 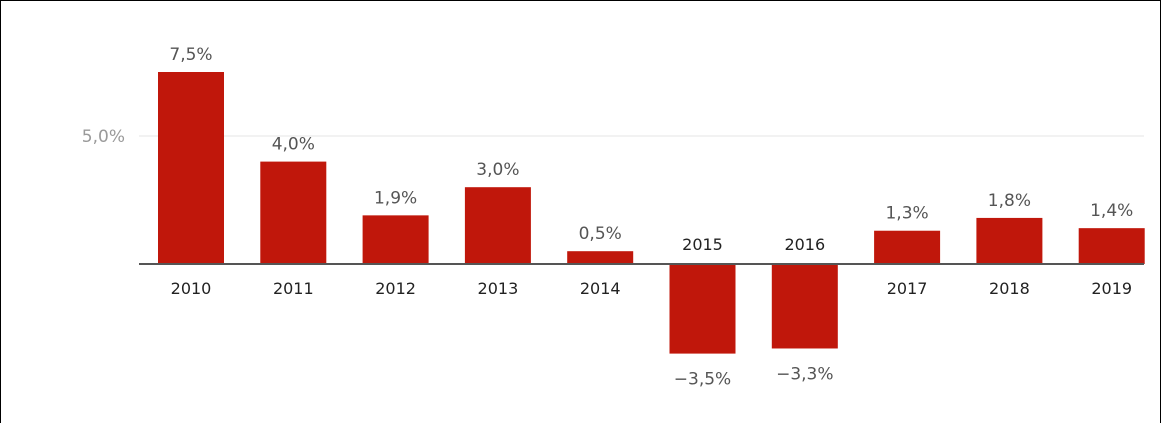 I want to click on value-label: 0,5%, so click(x=600, y=234).